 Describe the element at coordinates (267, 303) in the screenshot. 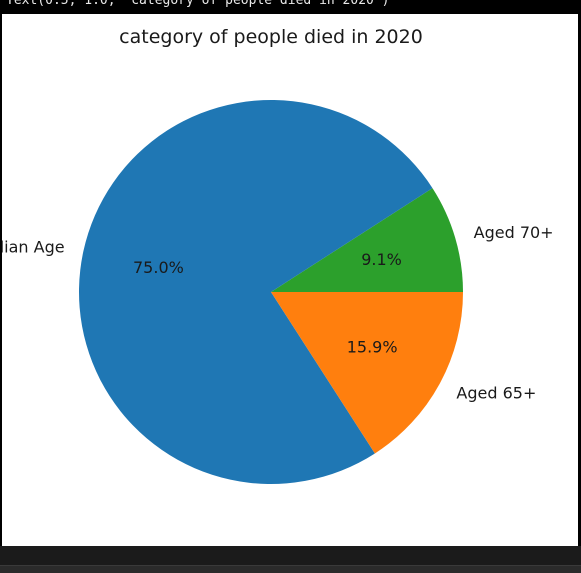

I see `percent-labels: 9.1% 75.0% 15.9%` at that location.